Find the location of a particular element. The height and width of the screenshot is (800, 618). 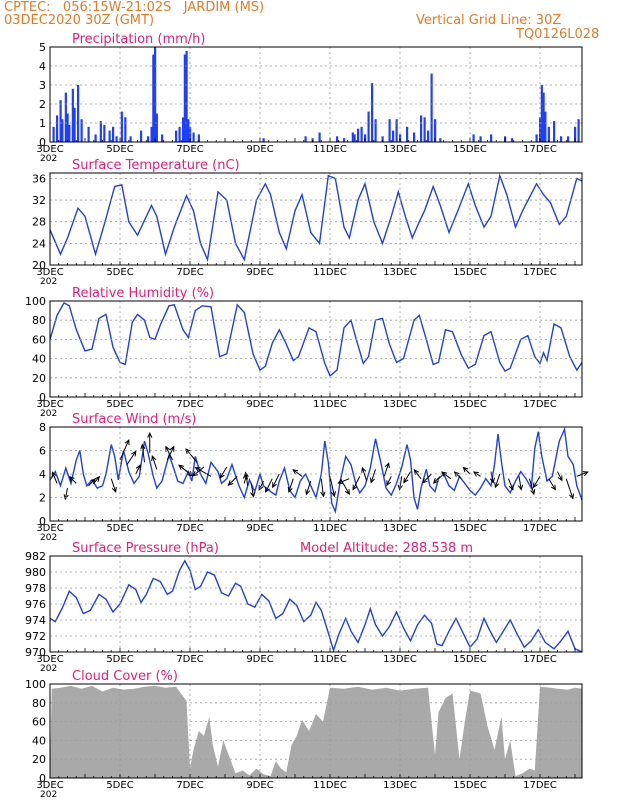

y-tick-label: 980 is located at coordinates (35, 572).